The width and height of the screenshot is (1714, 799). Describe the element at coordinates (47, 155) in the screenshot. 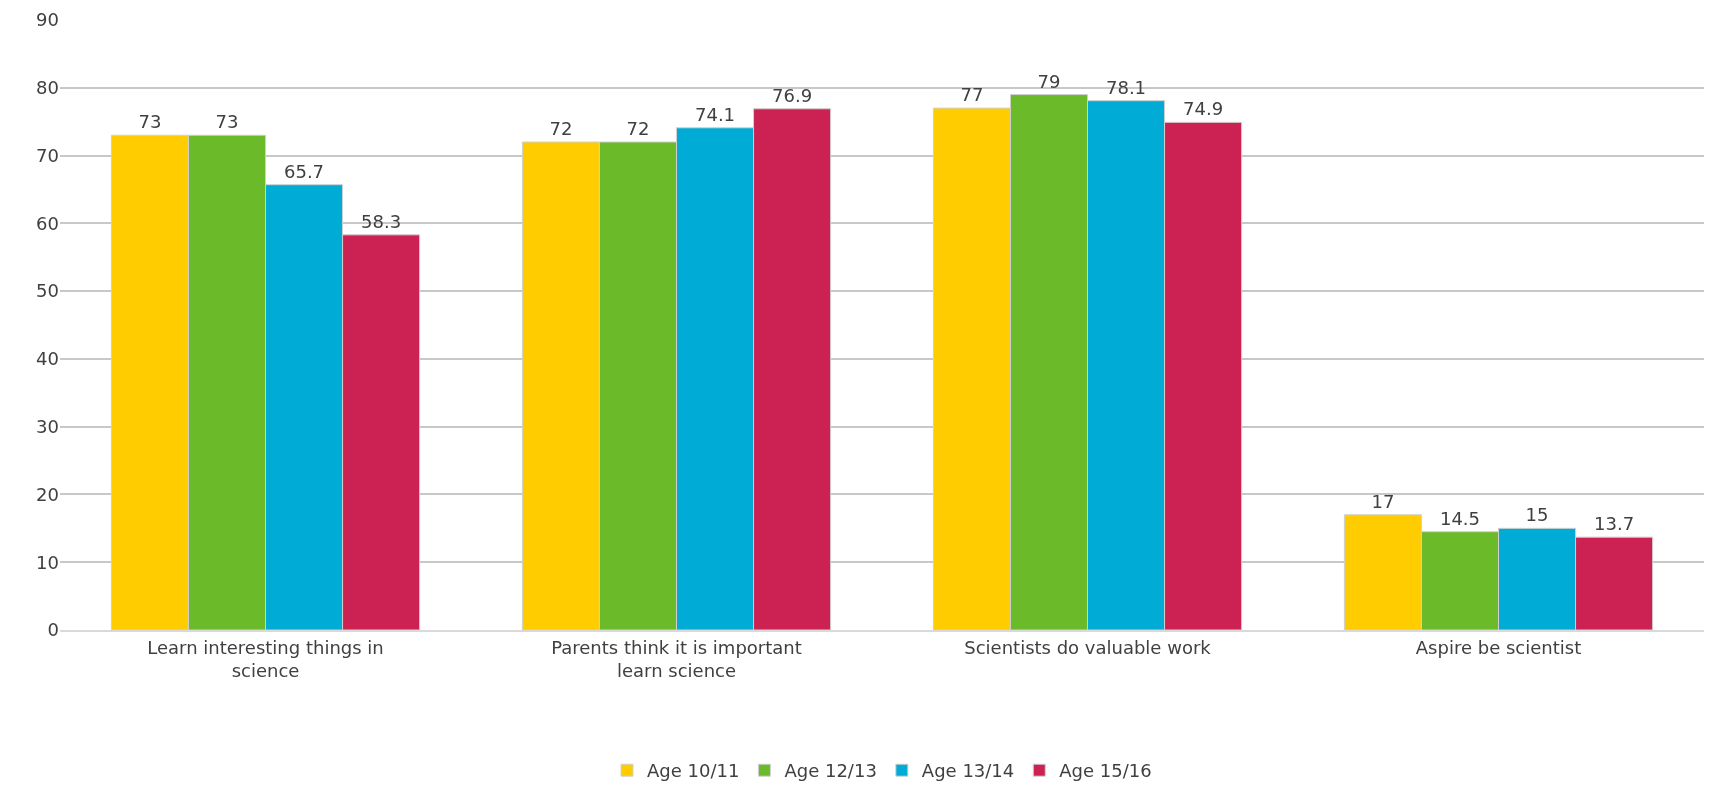

I see `y-tick-label: 70` at that location.